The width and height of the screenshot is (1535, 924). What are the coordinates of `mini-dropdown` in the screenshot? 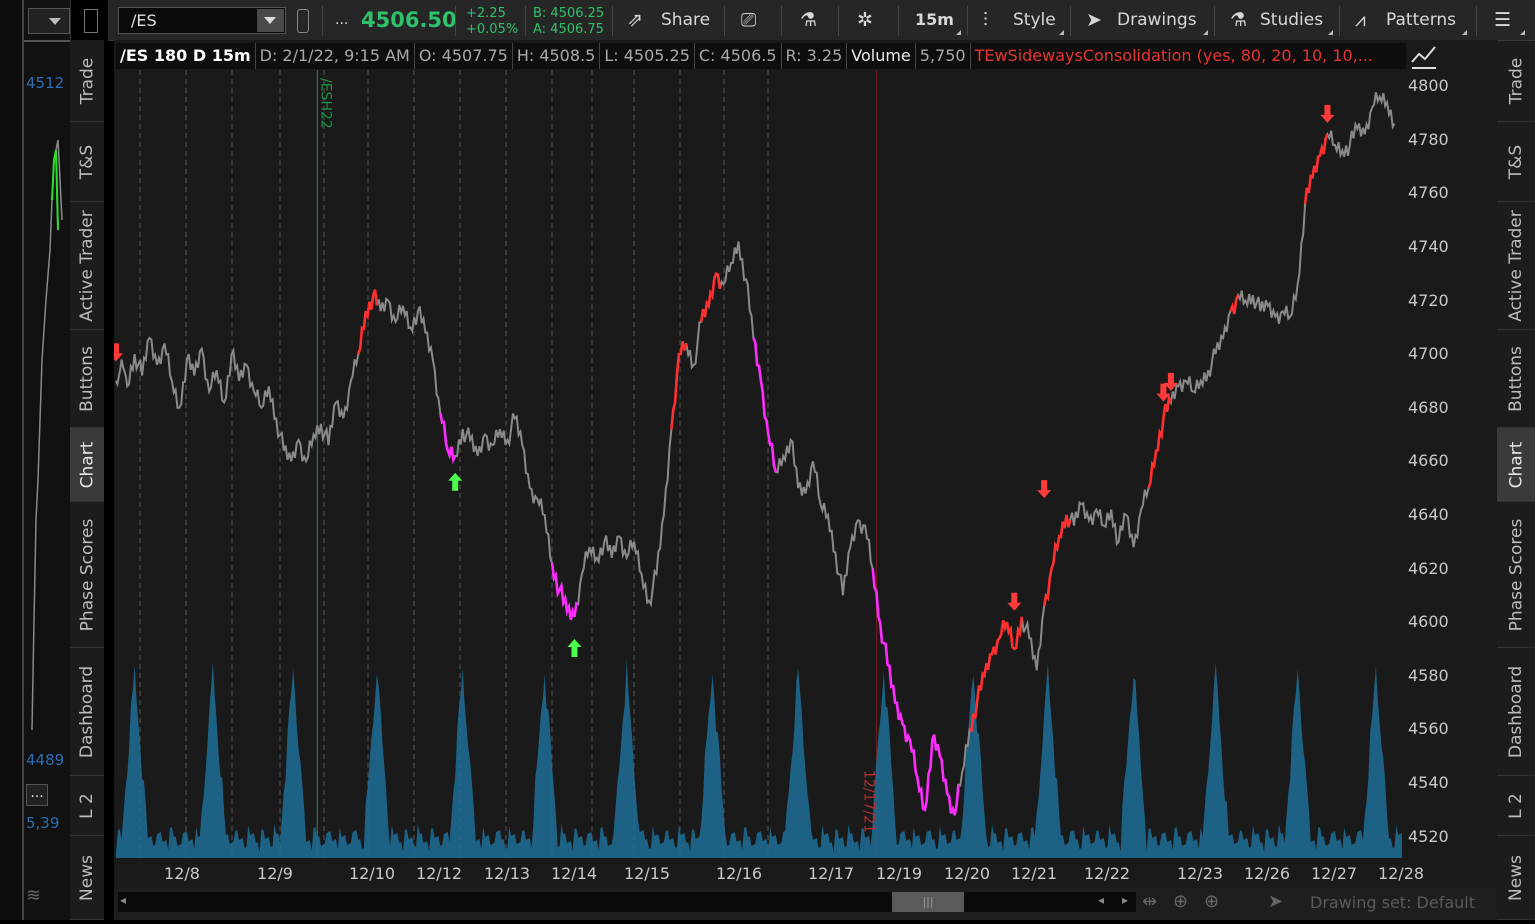 It's located at (49, 21).